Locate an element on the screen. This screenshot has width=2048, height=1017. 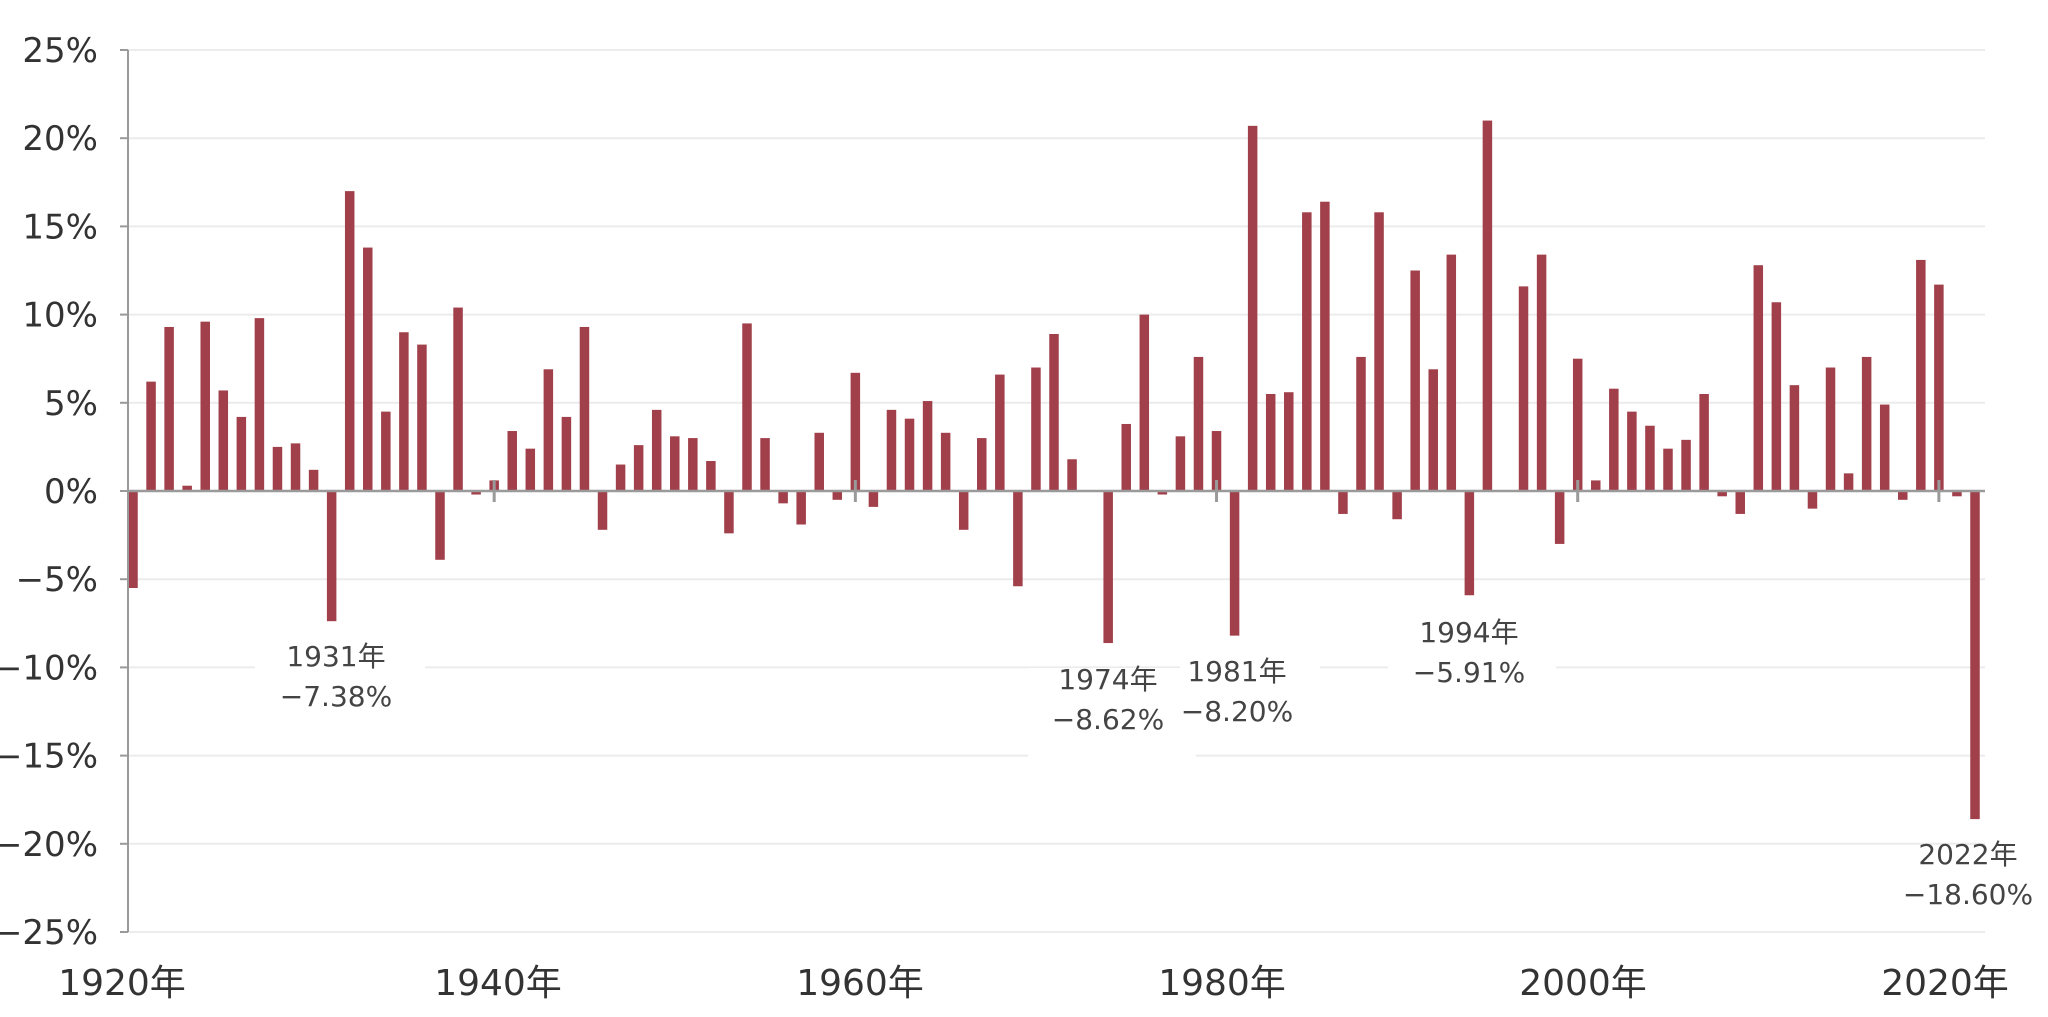
x-tick-label: 1920年 is located at coordinates (122, 983).